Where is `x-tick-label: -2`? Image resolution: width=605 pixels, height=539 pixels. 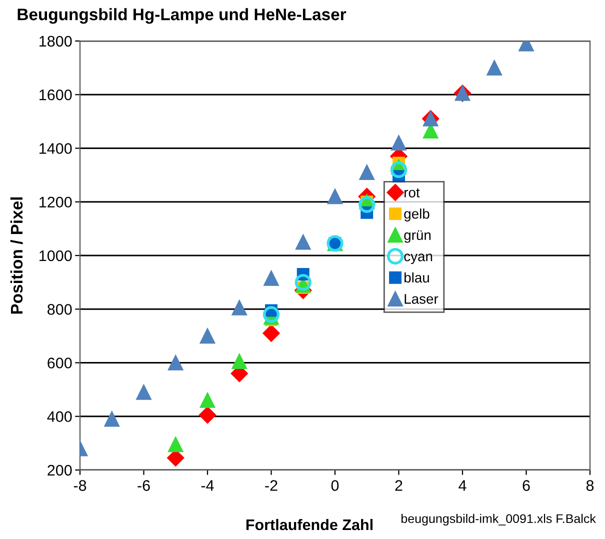
x-tick-label: -2 is located at coordinates (271, 485).